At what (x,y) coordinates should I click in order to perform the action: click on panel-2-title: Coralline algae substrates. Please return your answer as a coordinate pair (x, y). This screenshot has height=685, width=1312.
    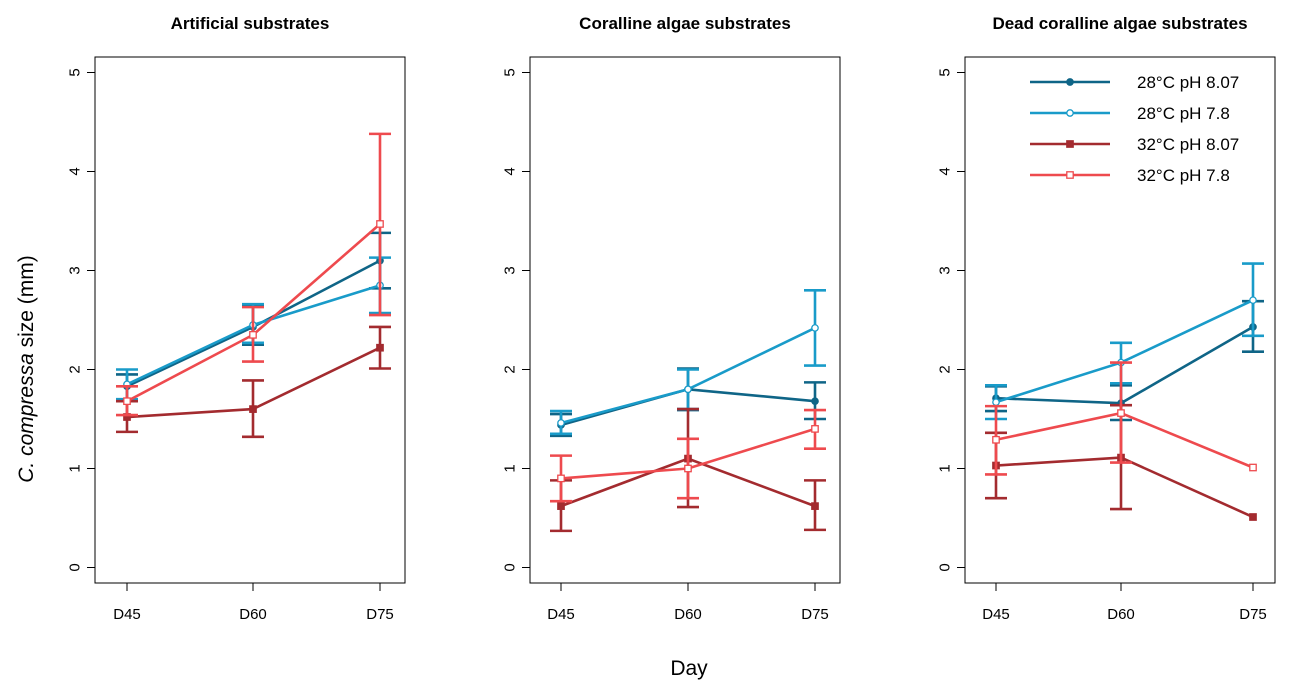
    Looking at the image, I should click on (685, 23).